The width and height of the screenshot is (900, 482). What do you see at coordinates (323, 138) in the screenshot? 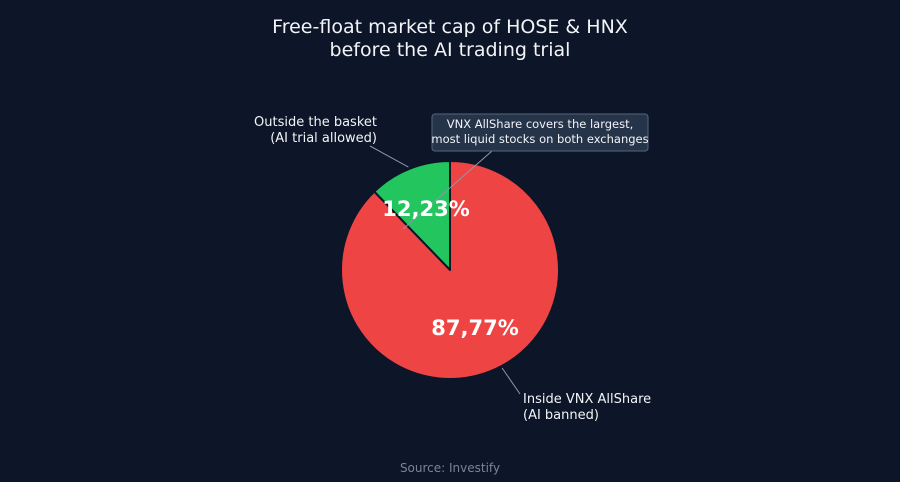
I see `slice-name-label-outside-basket-line-2: (AI trial allowed)` at bounding box center [323, 138].